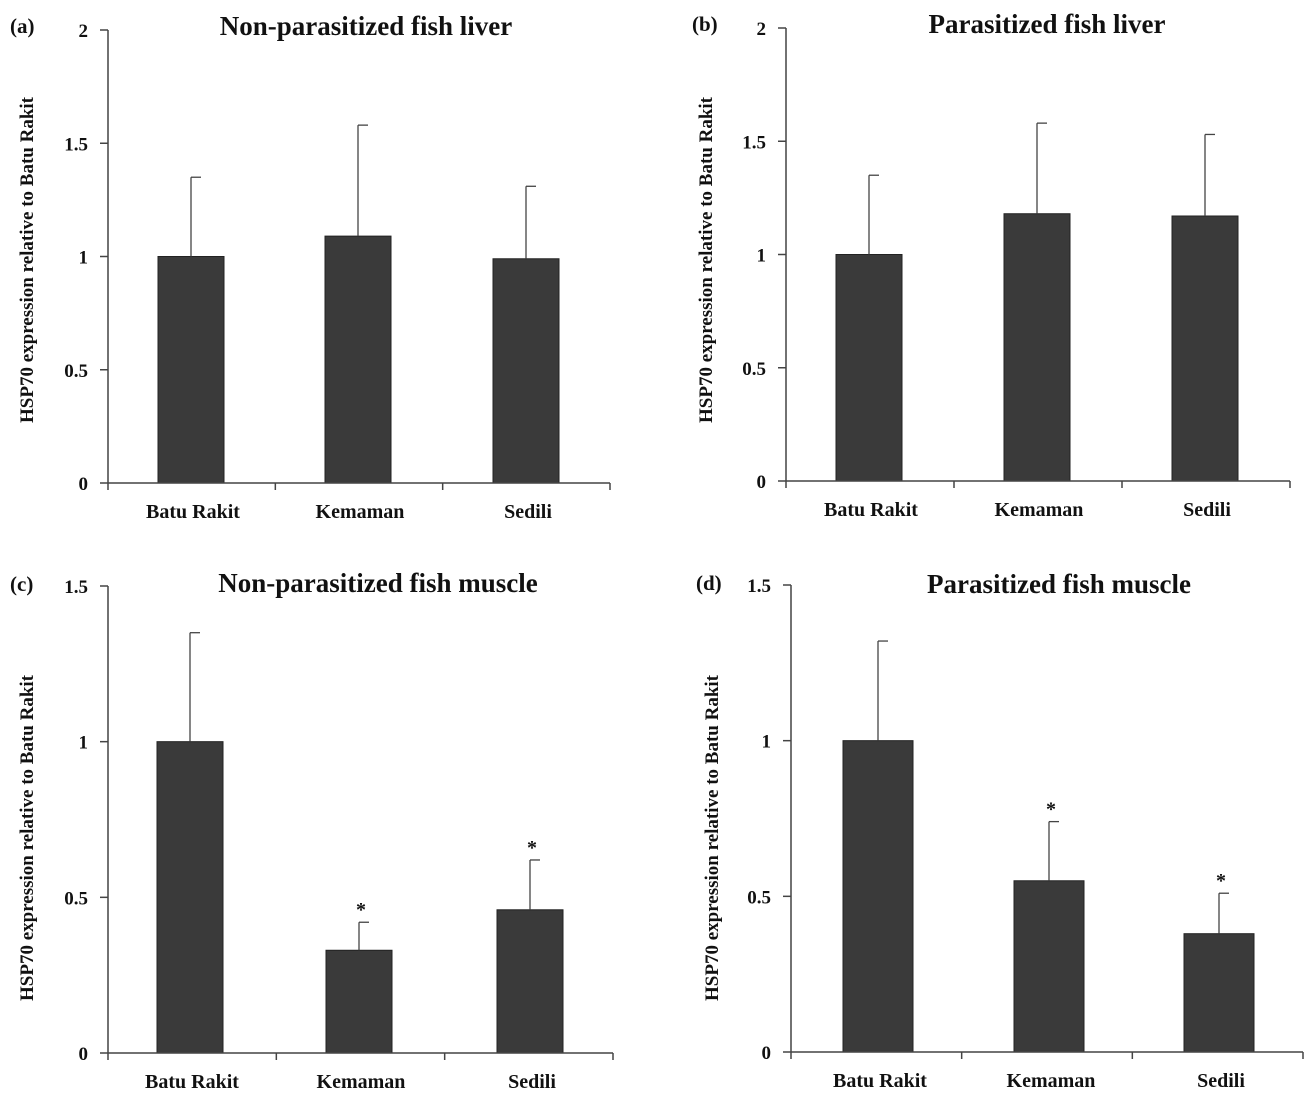 The width and height of the screenshot is (1307, 1093). What do you see at coordinates (21, 584) in the screenshot?
I see `panel-label: (c)` at bounding box center [21, 584].